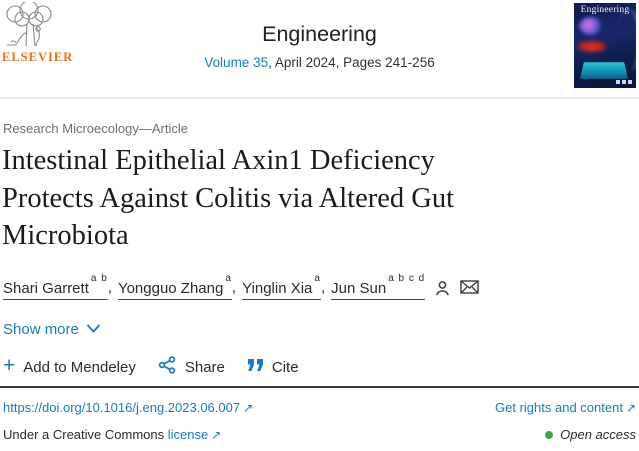 This screenshot has height=451, width=639. What do you see at coordinates (319, 387) in the screenshot?
I see `section-divider` at bounding box center [319, 387].